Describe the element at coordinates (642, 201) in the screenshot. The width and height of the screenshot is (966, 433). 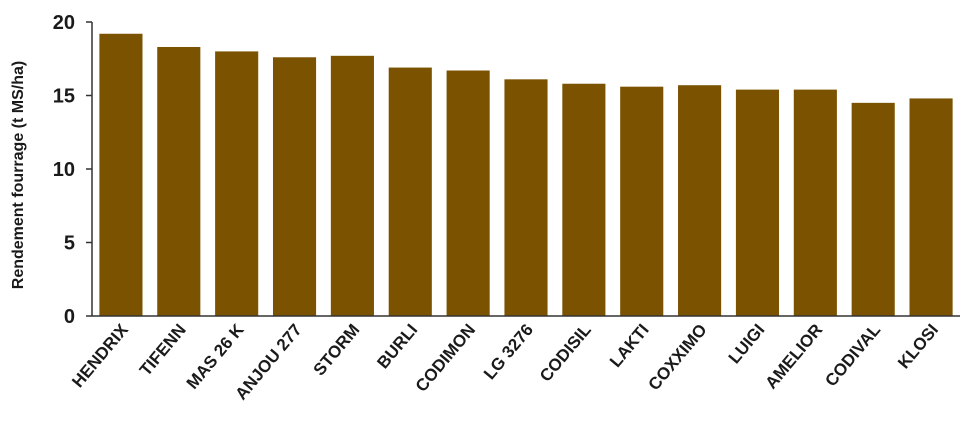
I see `bar-lakti` at that location.